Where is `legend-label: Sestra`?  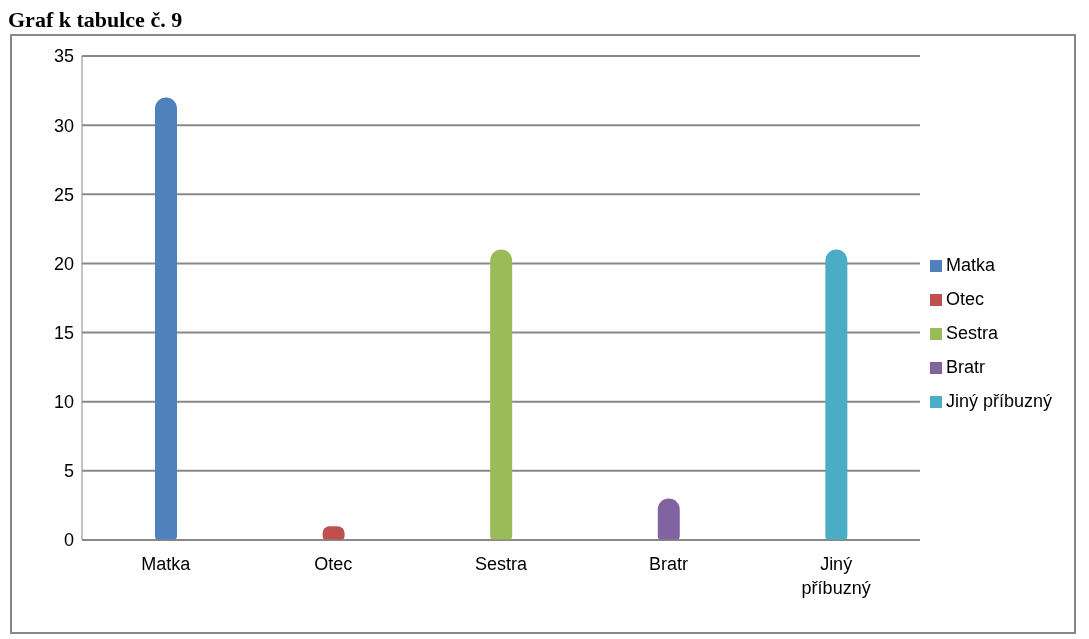
legend-label: Sestra is located at coordinates (971, 333).